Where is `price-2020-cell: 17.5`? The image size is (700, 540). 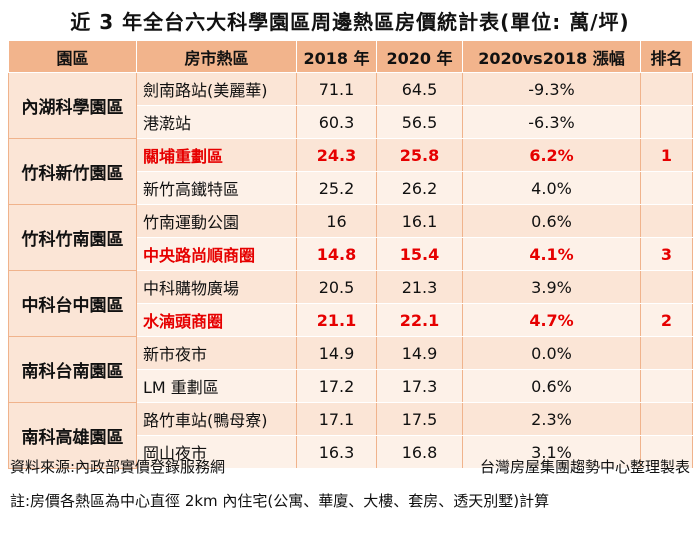 price-2020-cell: 17.5 is located at coordinates (419, 419).